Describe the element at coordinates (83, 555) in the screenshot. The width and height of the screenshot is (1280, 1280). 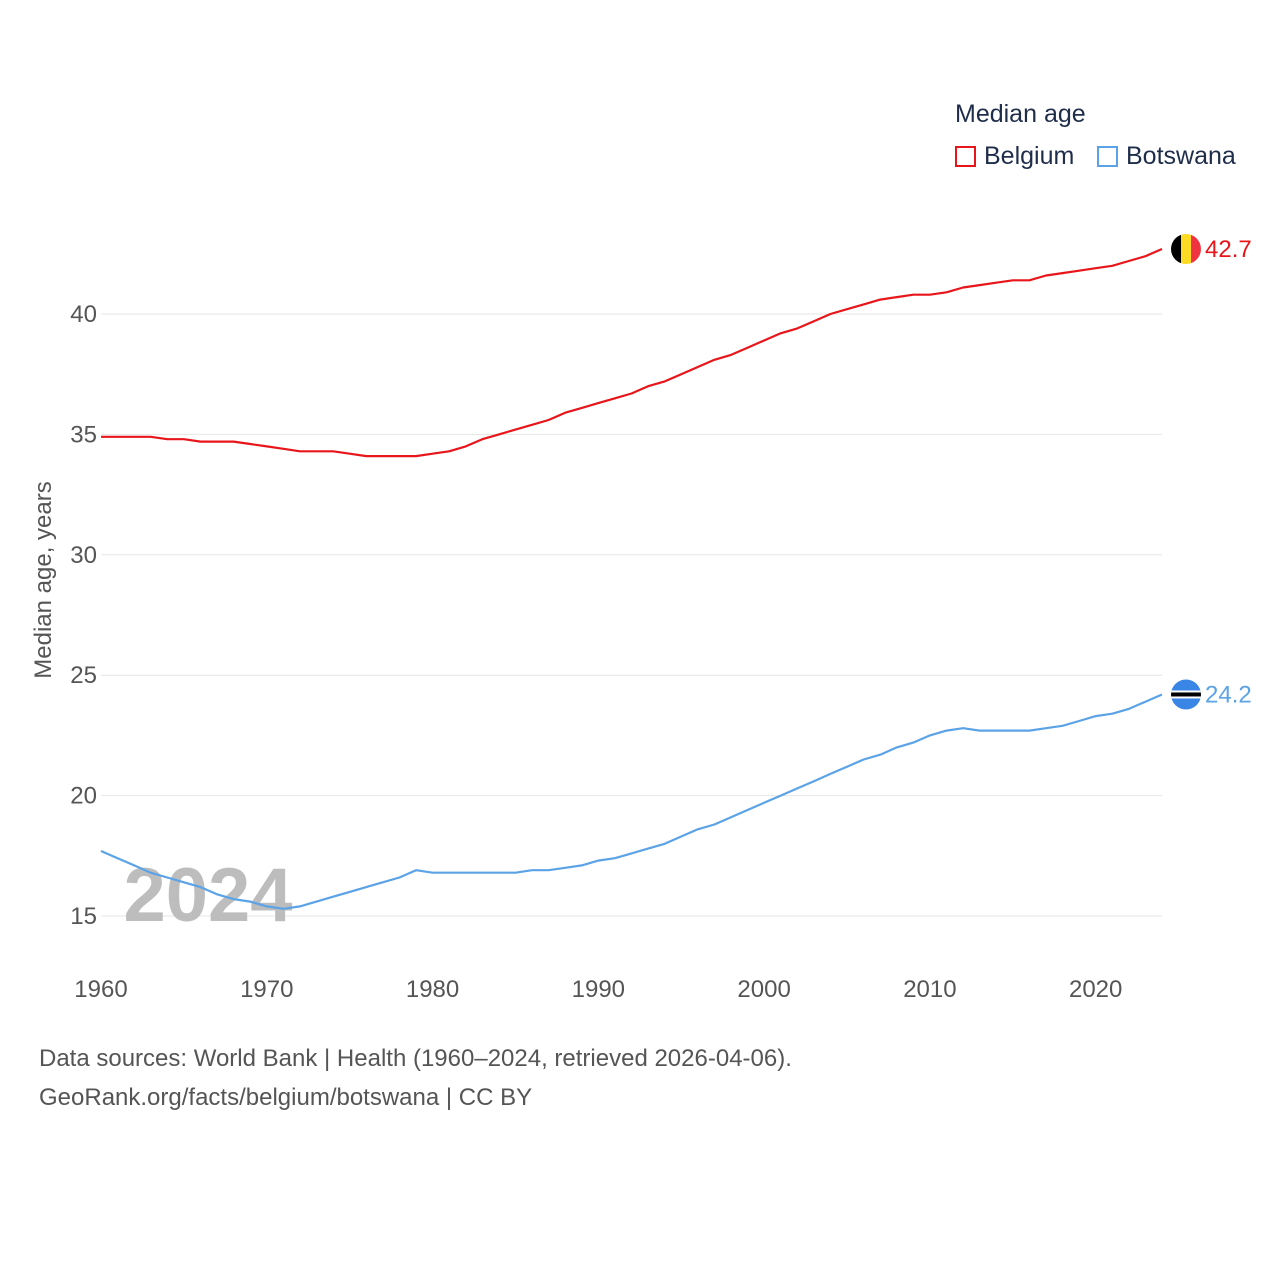
I see `y-tick-label-30: 30` at that location.